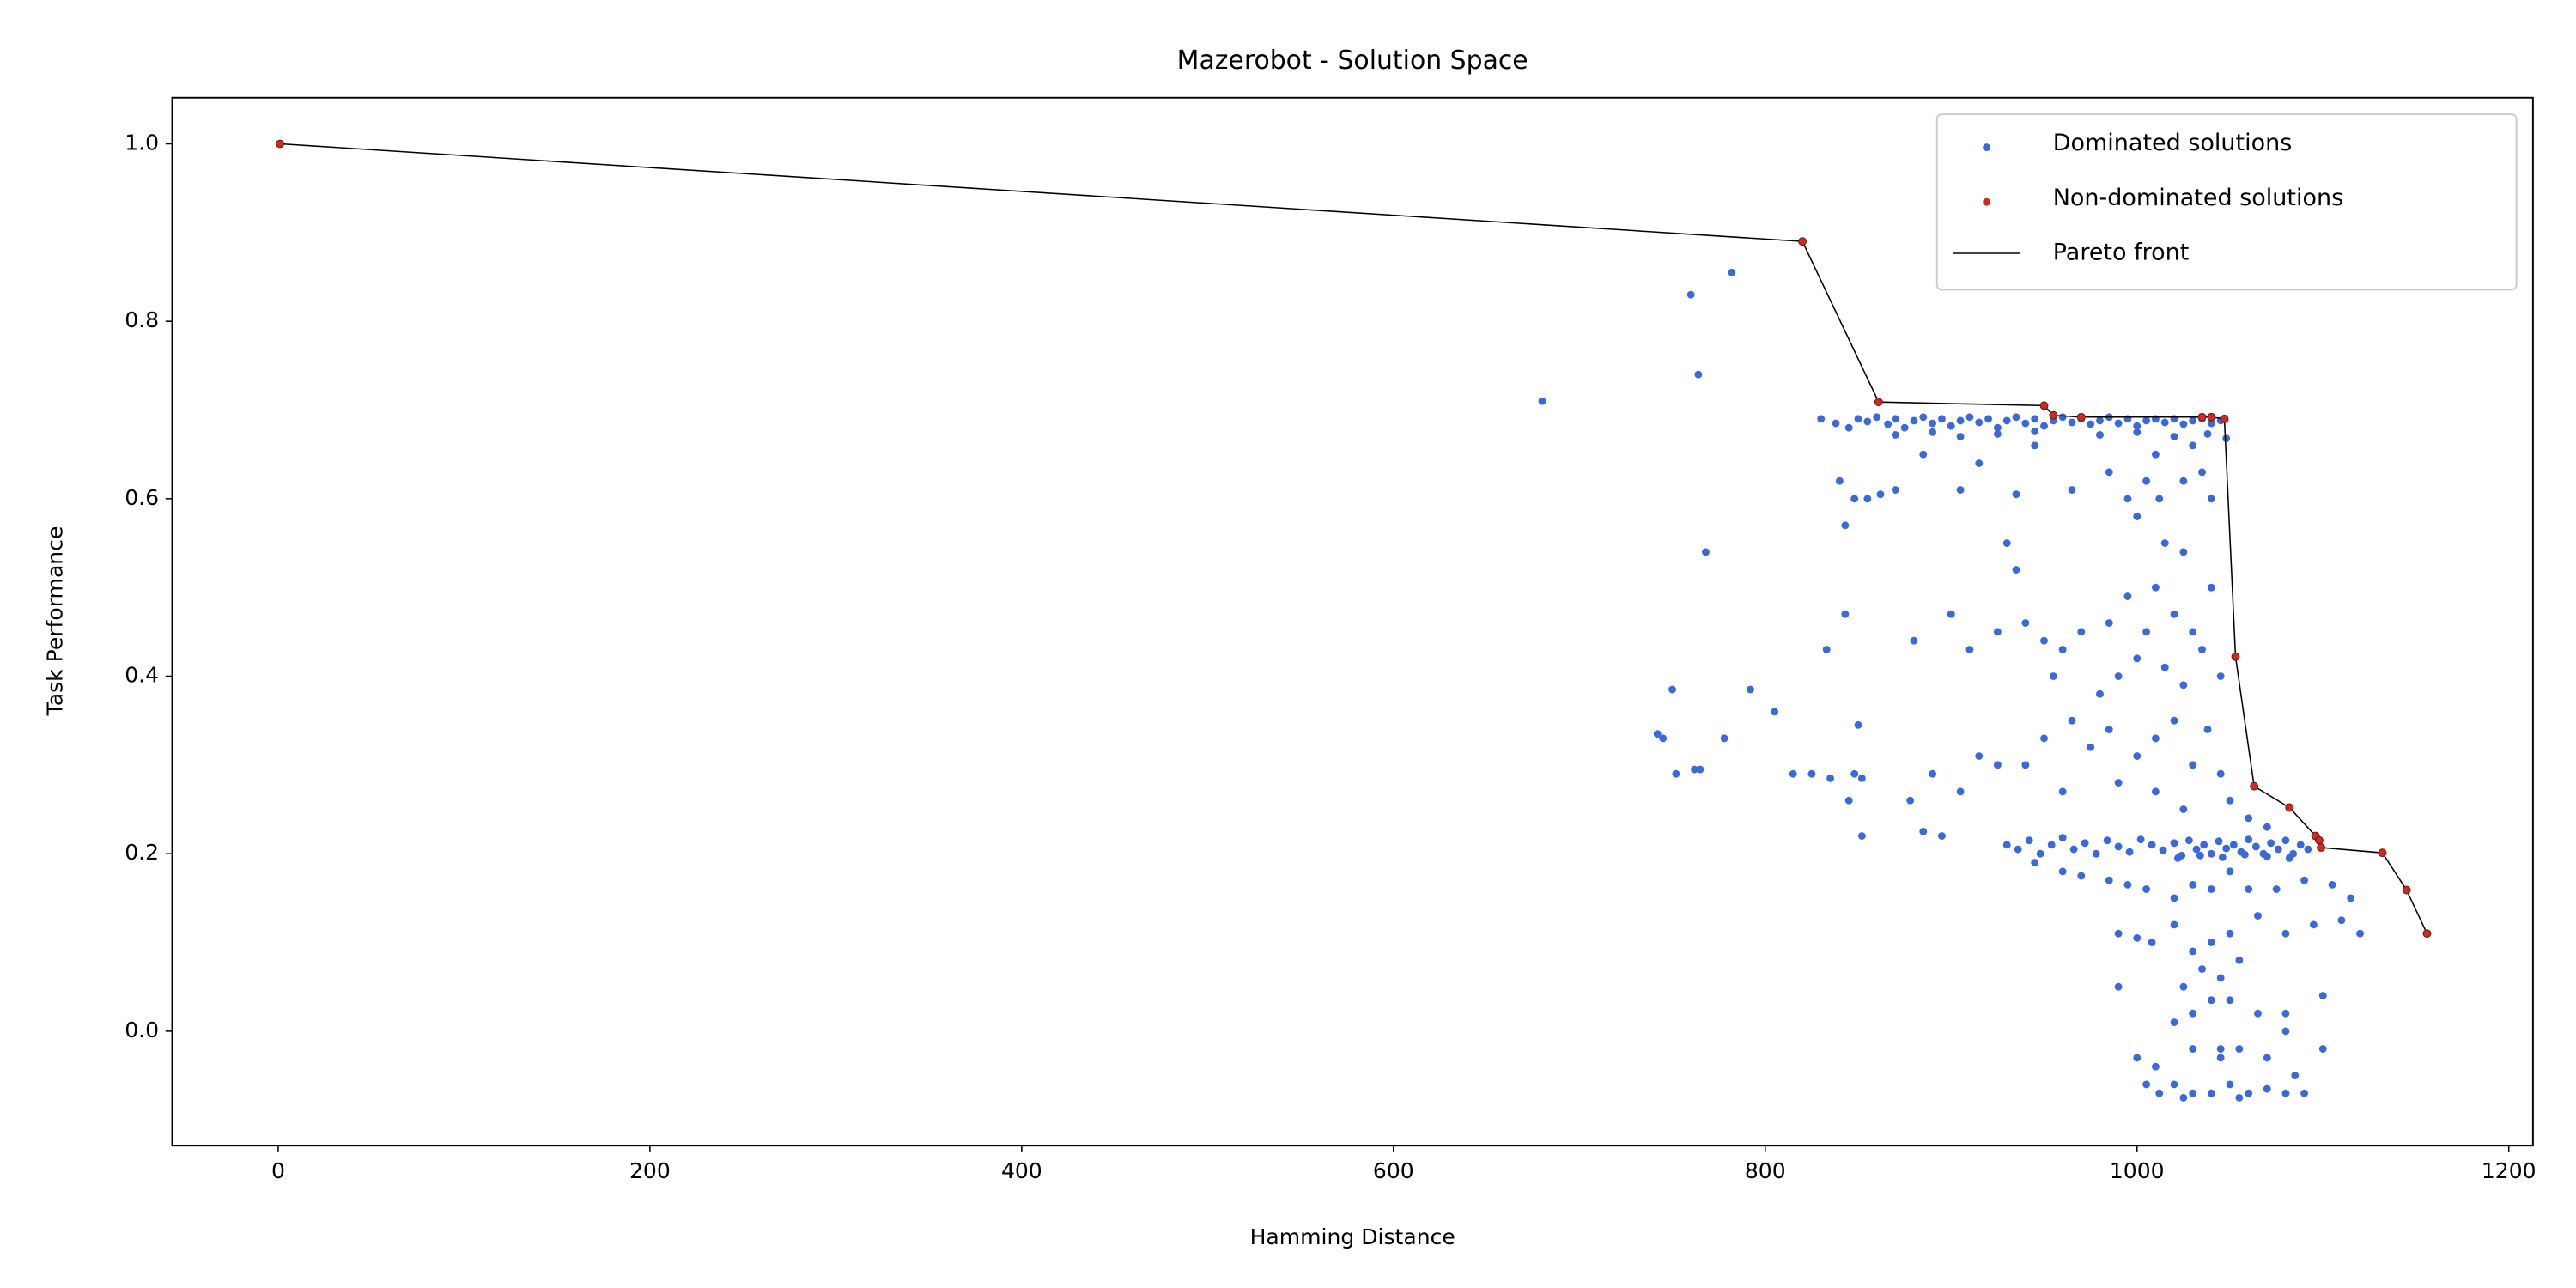 The height and width of the screenshot is (1288, 2576). Describe the element at coordinates (56, 621) in the screenshot. I see `y-axis-label: Task Performance` at that location.